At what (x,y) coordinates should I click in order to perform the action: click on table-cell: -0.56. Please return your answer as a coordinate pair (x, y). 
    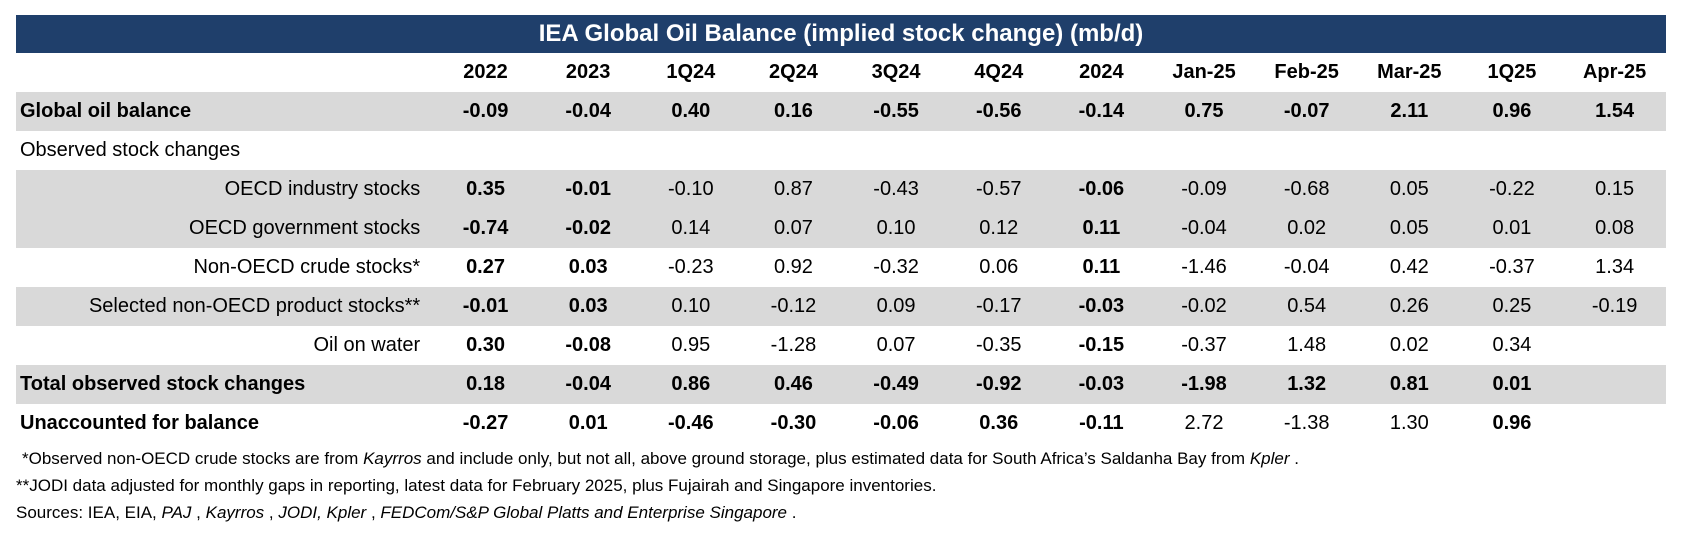
    Looking at the image, I should click on (999, 111).